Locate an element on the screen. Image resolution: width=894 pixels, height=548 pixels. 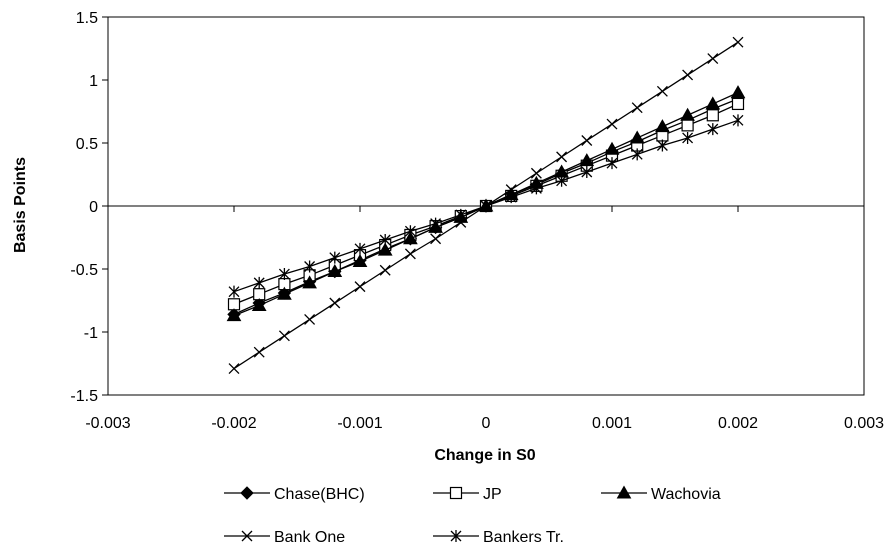
legend-item-wachovia: Wachovia is located at coordinates (661, 494).